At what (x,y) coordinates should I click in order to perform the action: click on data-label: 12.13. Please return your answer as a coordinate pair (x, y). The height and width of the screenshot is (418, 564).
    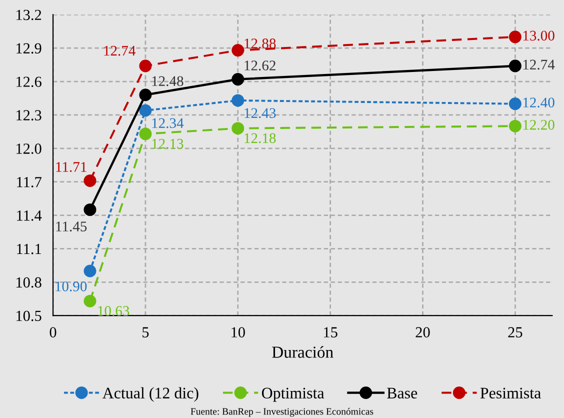
    Looking at the image, I should click on (168, 143).